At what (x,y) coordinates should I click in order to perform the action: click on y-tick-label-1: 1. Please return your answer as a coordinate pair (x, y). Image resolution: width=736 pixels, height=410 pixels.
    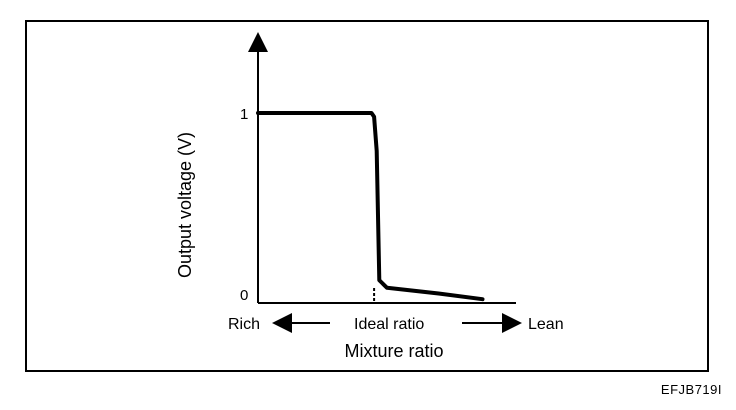
    Looking at the image, I should click on (244, 114).